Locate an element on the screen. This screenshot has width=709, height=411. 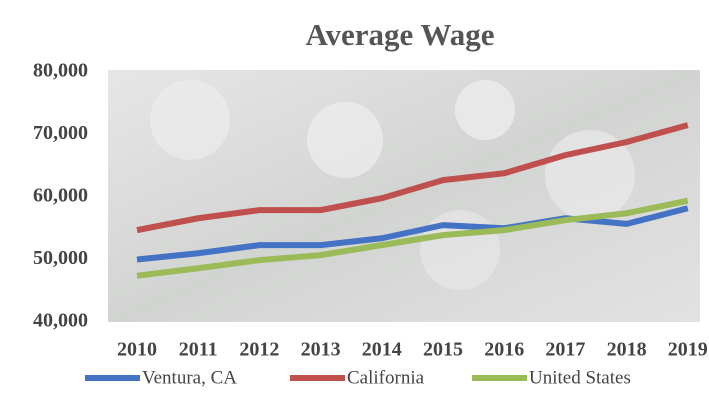
y-tick-label: 60,000 is located at coordinates (60, 196).